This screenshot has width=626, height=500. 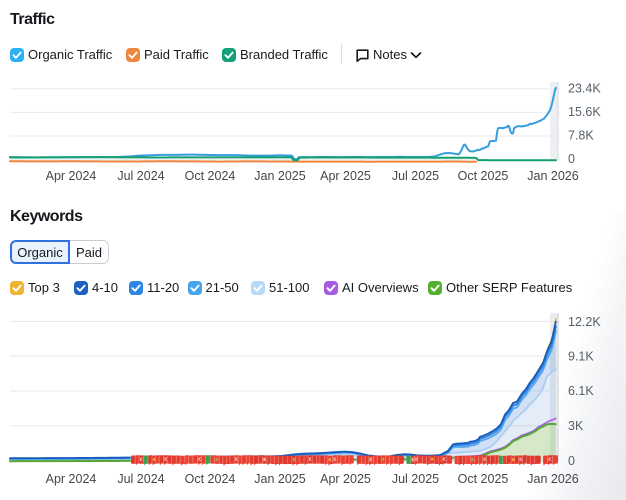 What do you see at coordinates (581, 136) in the screenshot?
I see `svg-text: 7.8K` at bounding box center [581, 136].